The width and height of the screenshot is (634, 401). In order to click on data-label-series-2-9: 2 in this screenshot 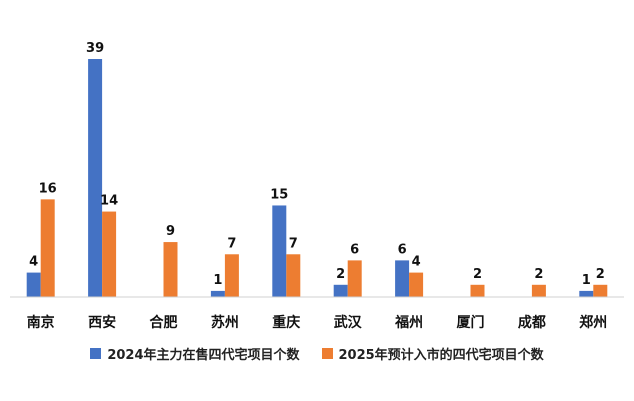, I will do `click(538, 274)`.